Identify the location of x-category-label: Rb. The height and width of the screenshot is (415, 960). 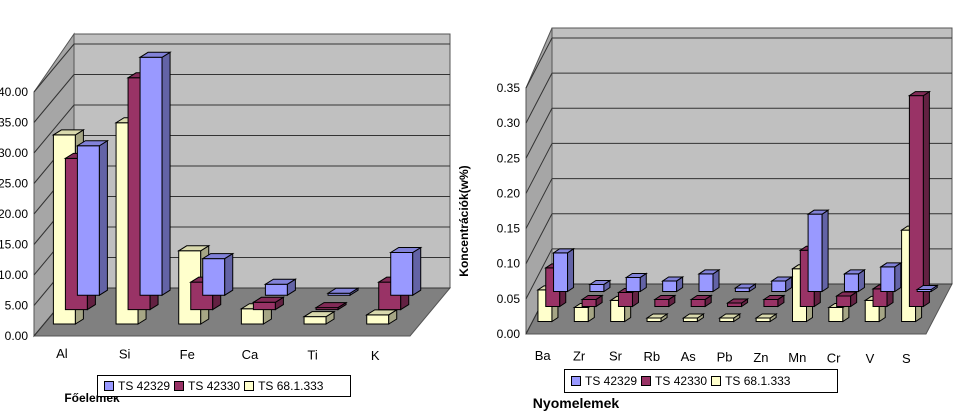
(652, 356).